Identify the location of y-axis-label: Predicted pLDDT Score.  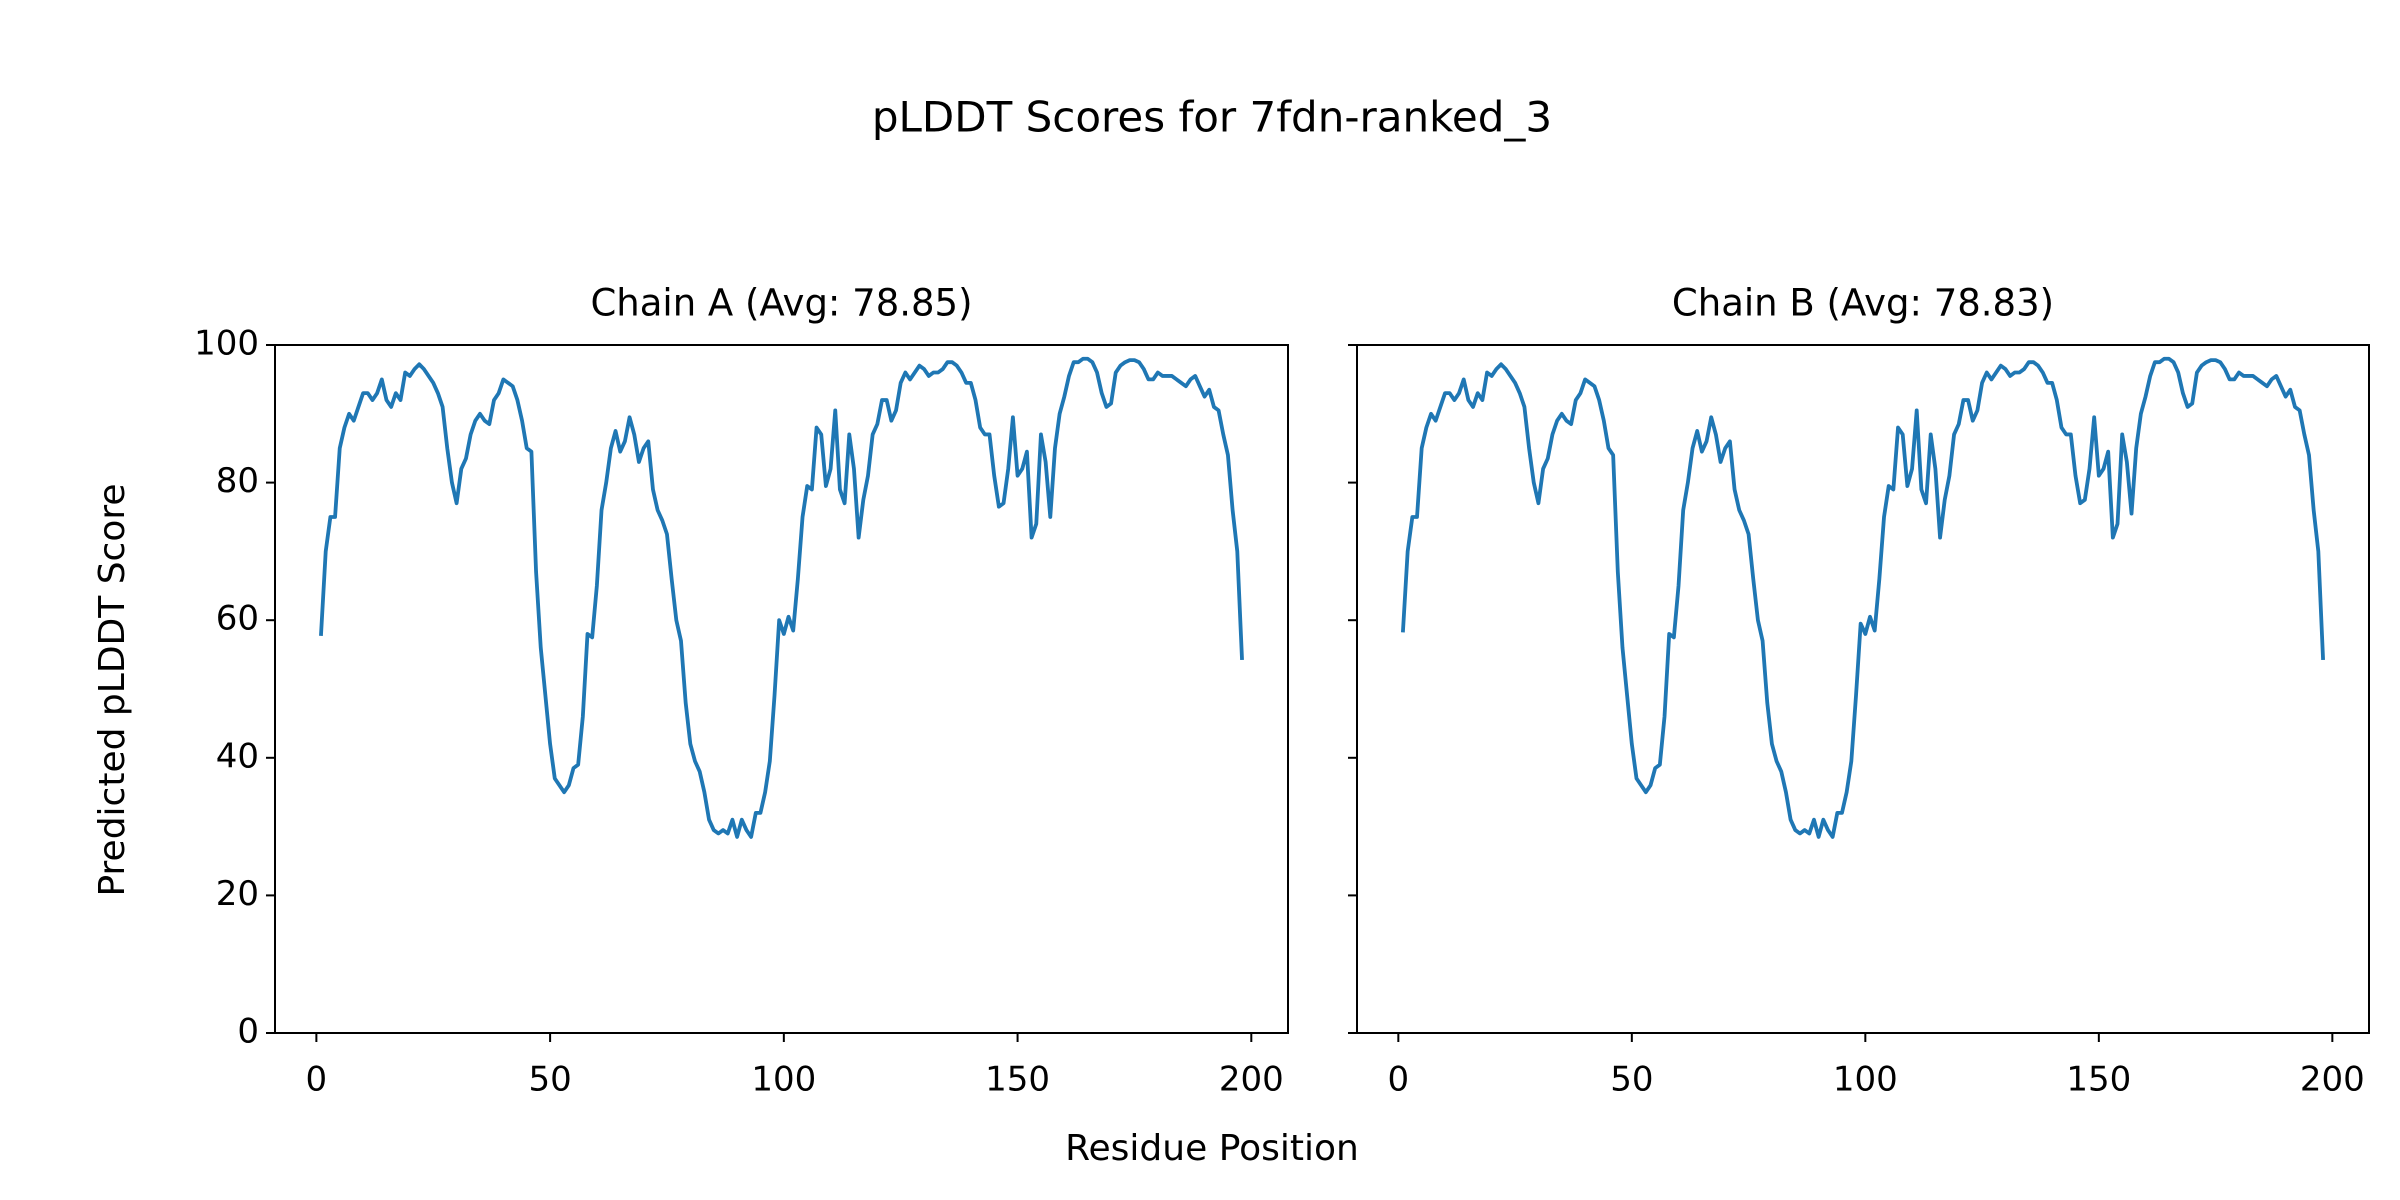
(112, 689).